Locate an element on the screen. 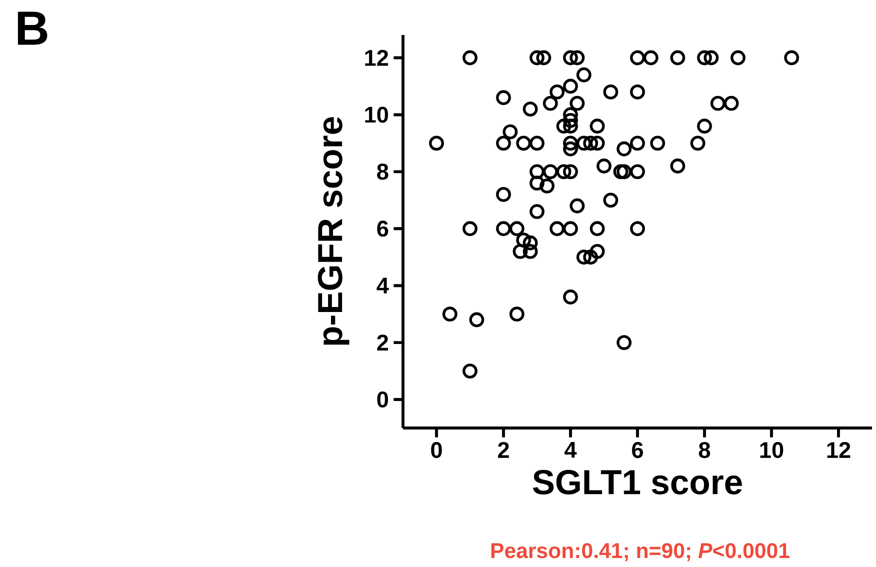 This screenshot has height=567, width=876. text: Pearson:0.41; n=90; P<0.0001 is located at coordinates (640, 552).